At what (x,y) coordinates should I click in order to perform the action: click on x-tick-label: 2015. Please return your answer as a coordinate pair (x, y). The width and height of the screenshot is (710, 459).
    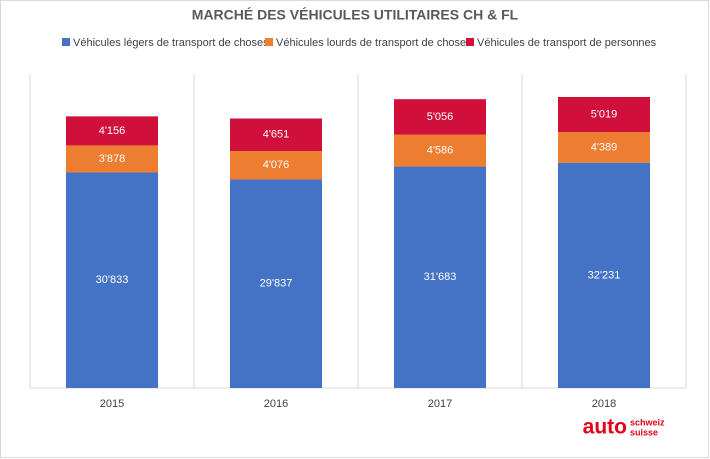
    Looking at the image, I should click on (112, 404).